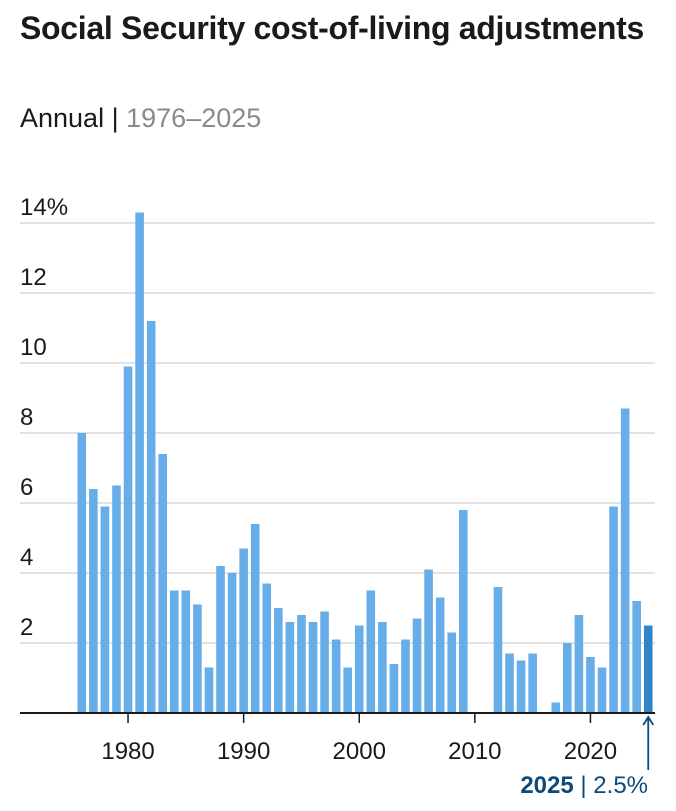 The image size is (676, 811). I want to click on bar-1986, so click(197, 658).